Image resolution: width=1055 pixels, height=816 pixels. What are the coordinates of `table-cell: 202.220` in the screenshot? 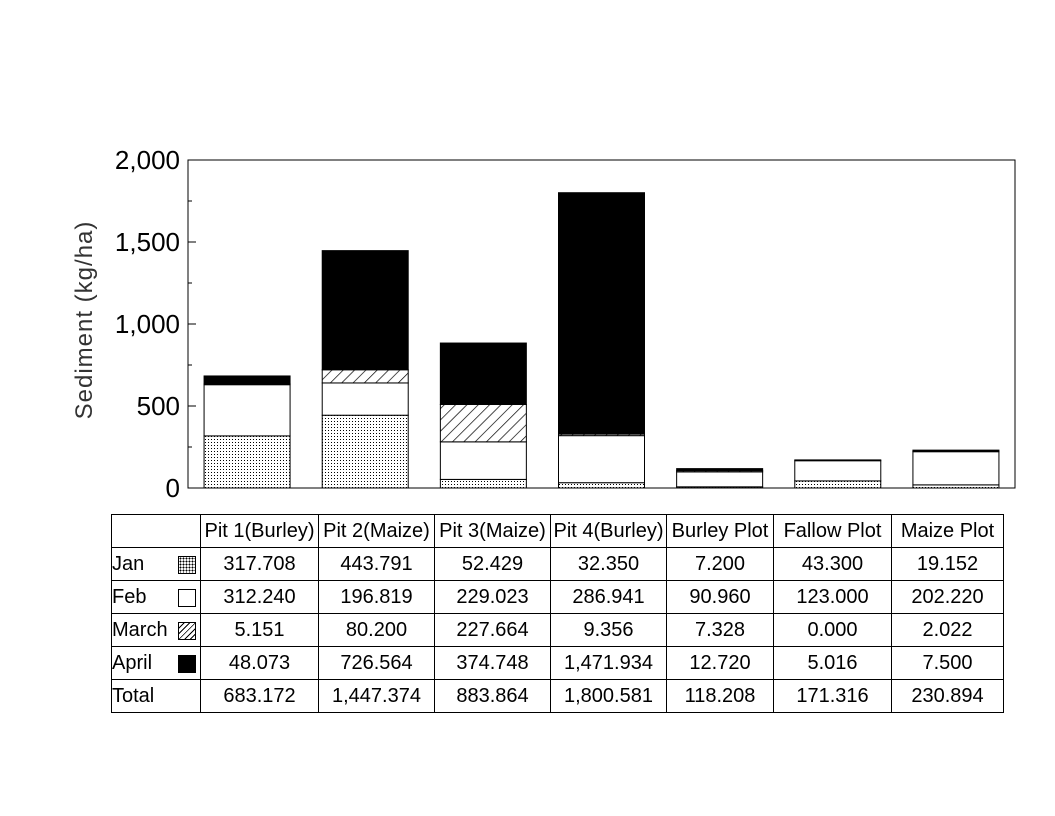 It's located at (947, 597).